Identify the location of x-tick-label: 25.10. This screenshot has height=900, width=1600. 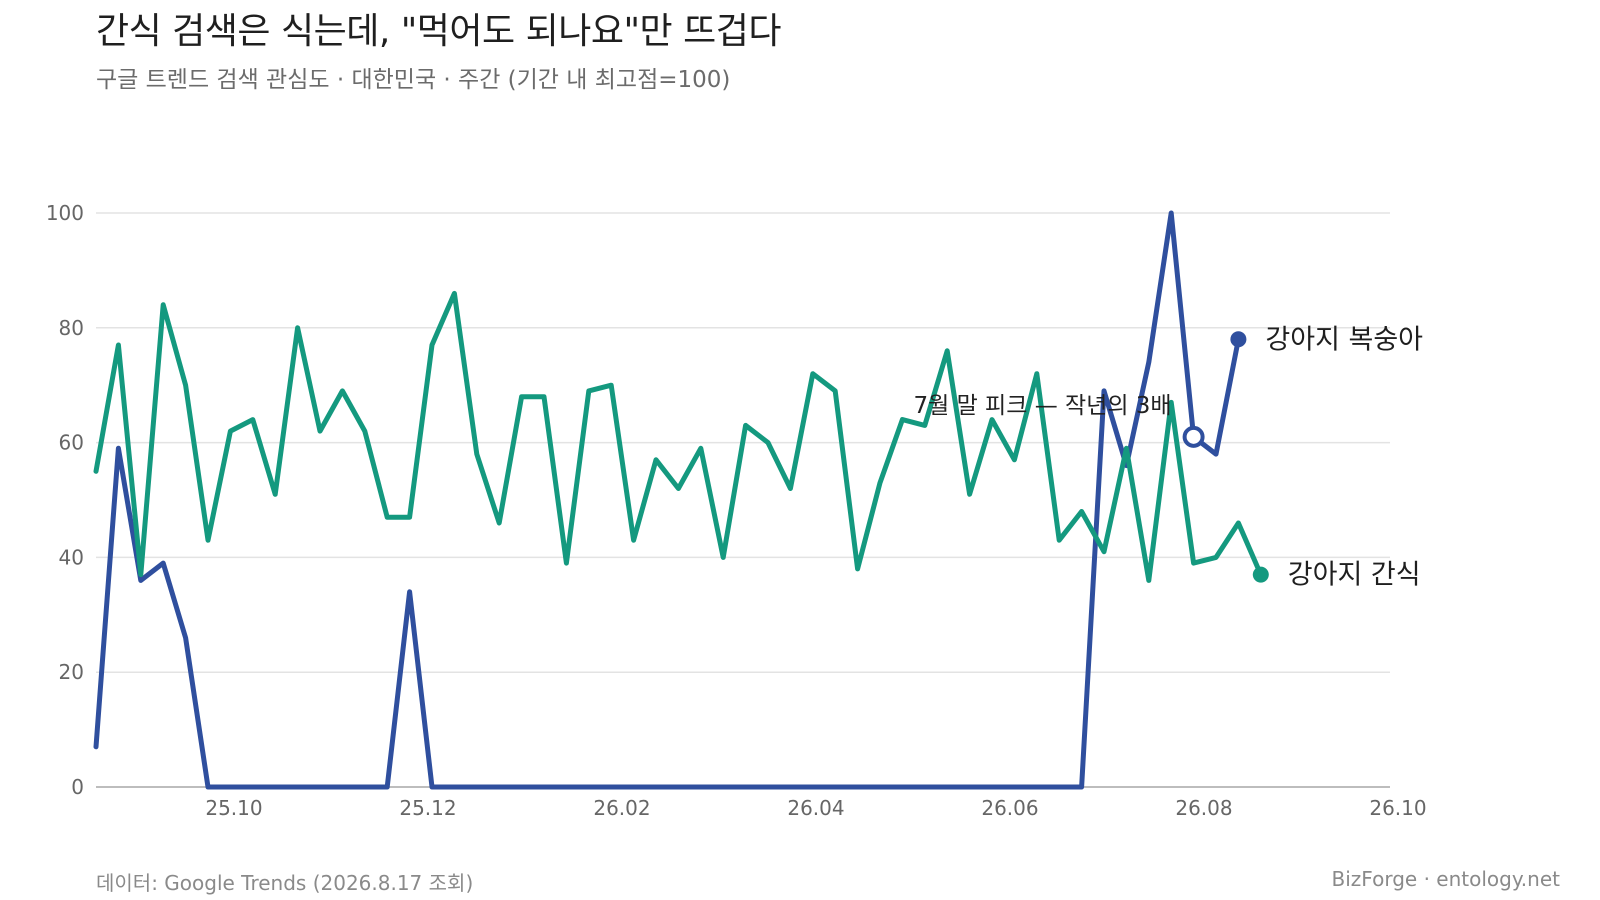
(233, 808).